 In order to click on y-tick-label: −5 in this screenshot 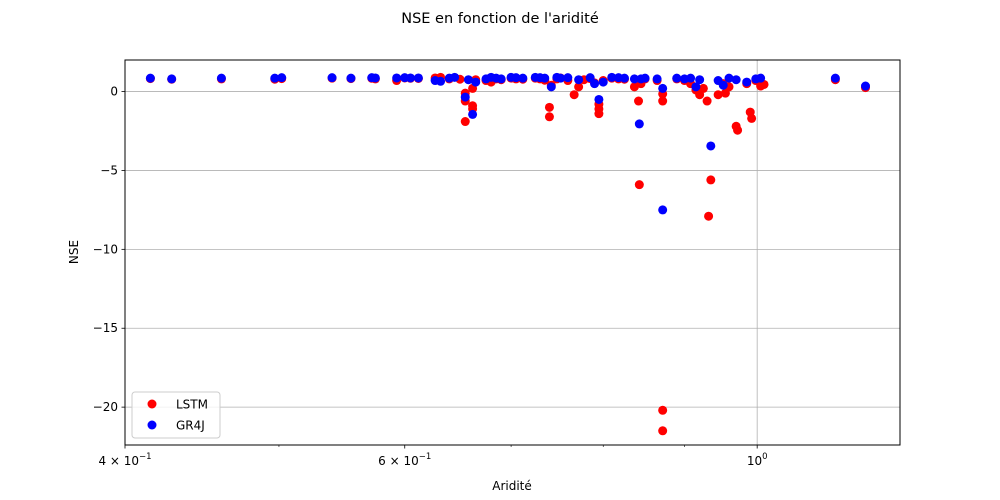, I will do `click(109, 170)`.